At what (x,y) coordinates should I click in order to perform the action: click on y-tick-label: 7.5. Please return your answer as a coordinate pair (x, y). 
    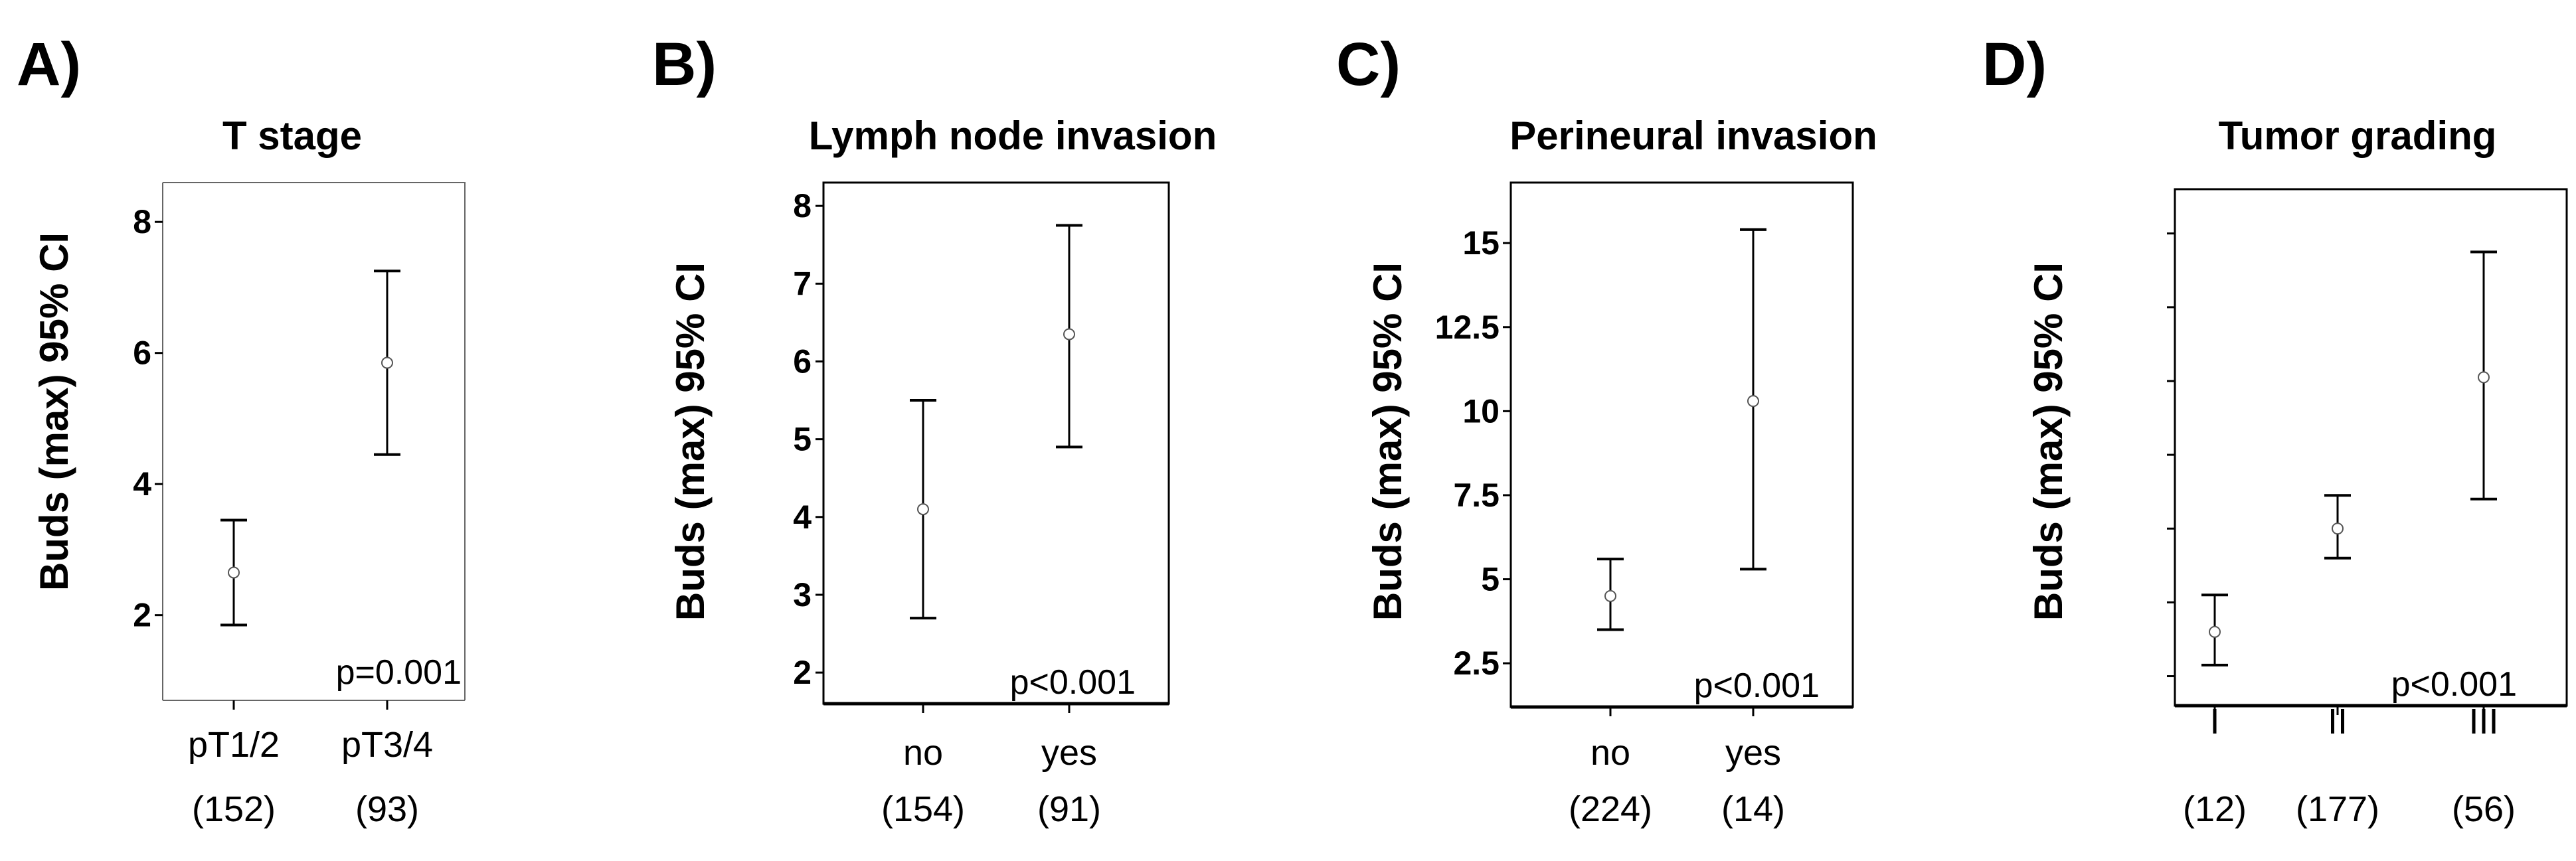
    Looking at the image, I should click on (1476, 495).